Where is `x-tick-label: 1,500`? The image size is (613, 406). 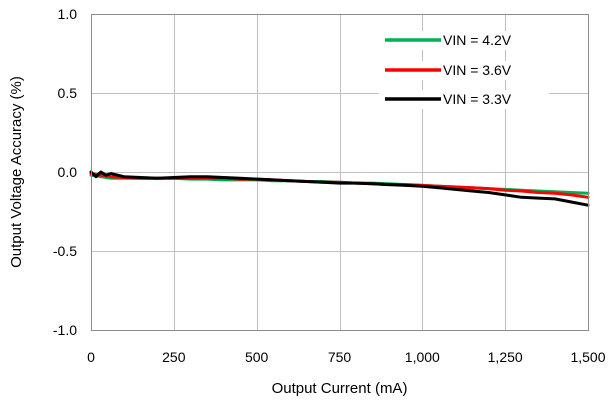 x-tick-label: 1,500 is located at coordinates (587, 357).